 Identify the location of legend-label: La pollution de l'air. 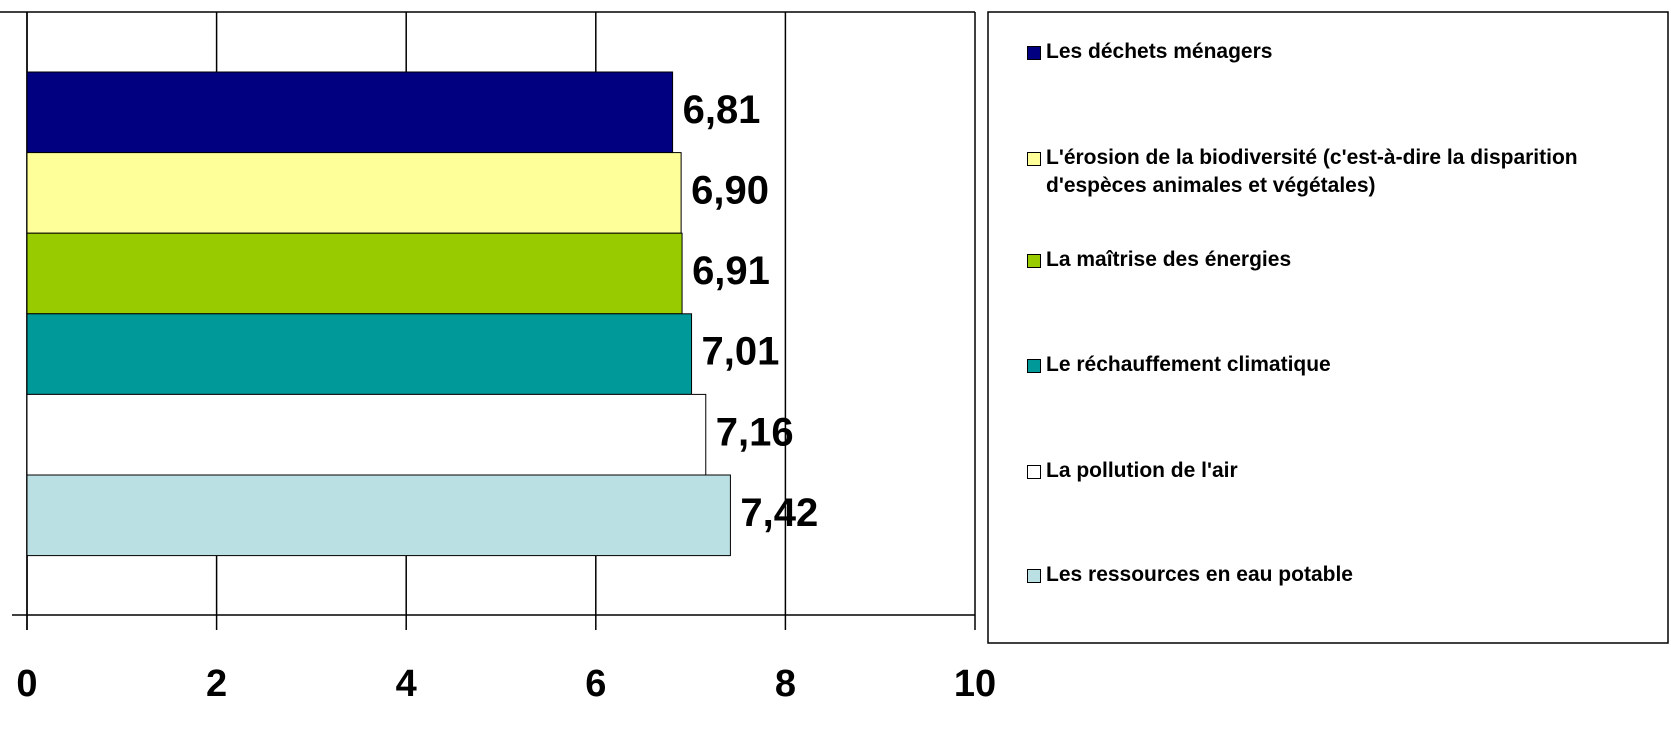
(1142, 470).